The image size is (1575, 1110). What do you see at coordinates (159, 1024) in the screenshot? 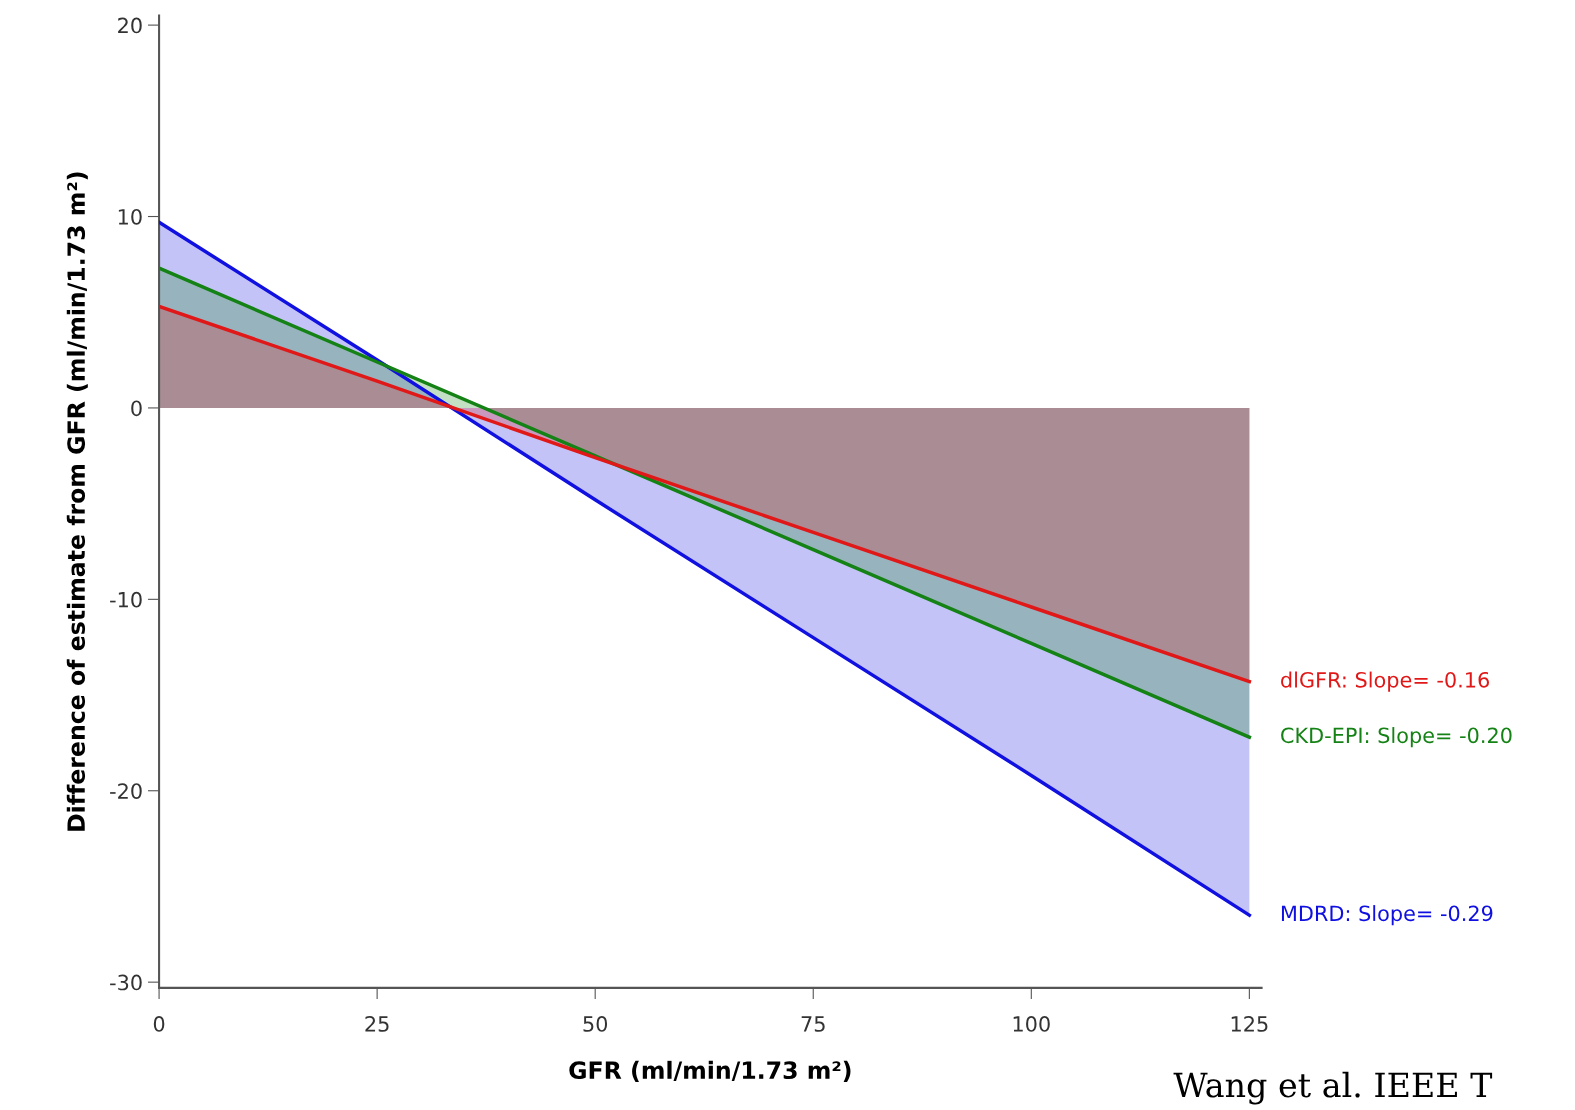
I see `x-tick-label: 0` at bounding box center [159, 1024].